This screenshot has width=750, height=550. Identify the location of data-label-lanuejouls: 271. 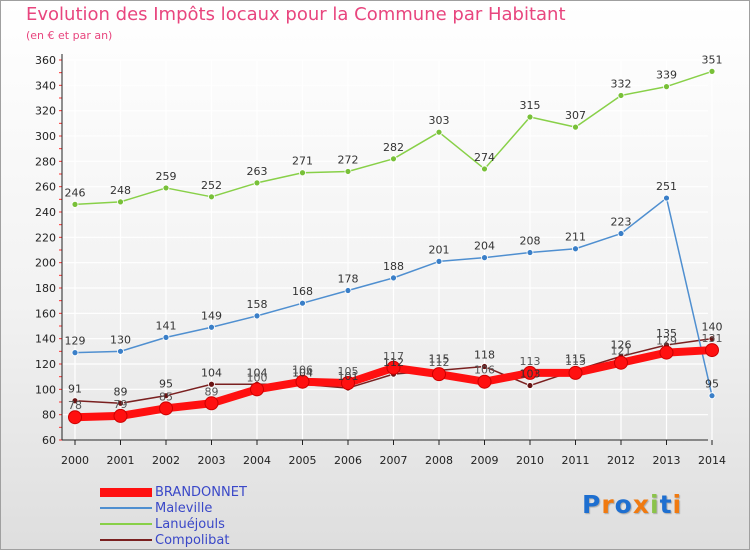
(302, 161).